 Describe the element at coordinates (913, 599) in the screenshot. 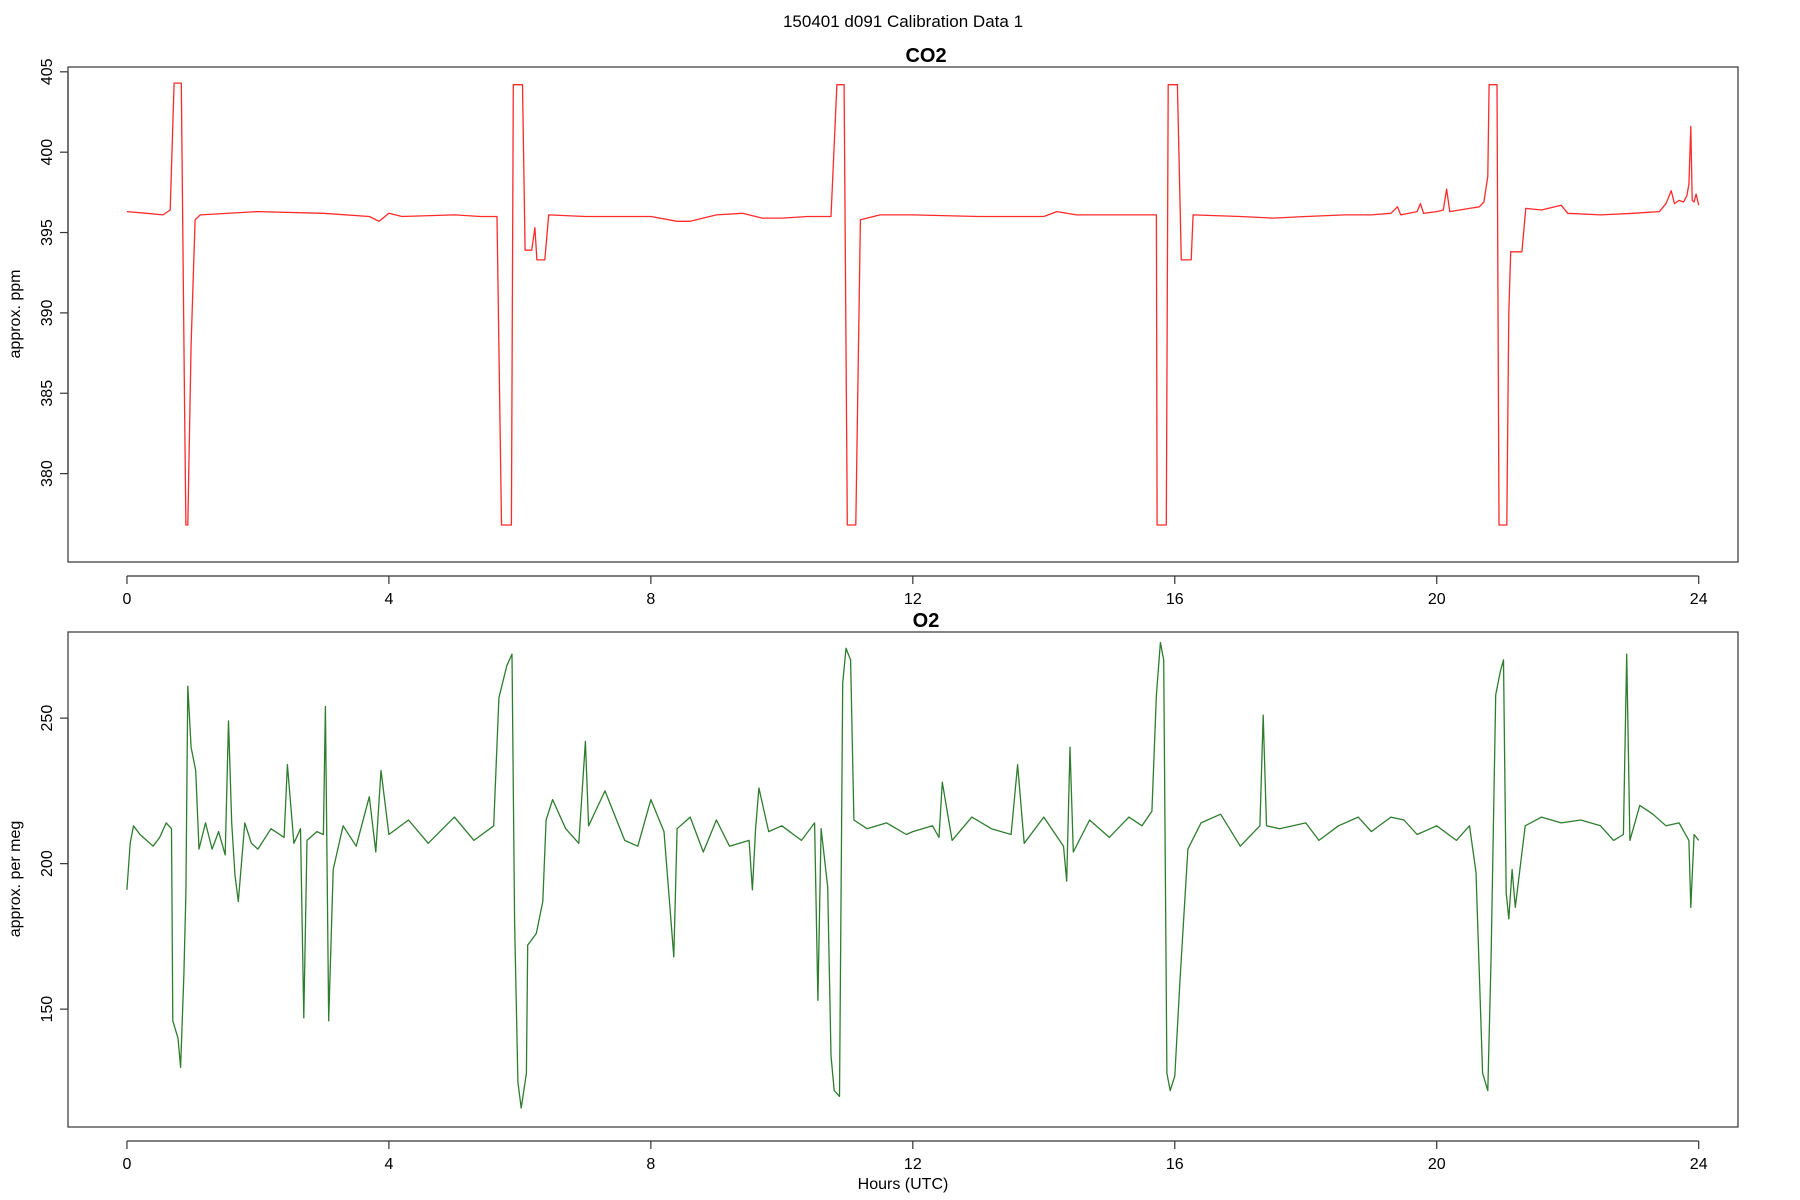

I see `co2-x-tick-label: 12` at that location.